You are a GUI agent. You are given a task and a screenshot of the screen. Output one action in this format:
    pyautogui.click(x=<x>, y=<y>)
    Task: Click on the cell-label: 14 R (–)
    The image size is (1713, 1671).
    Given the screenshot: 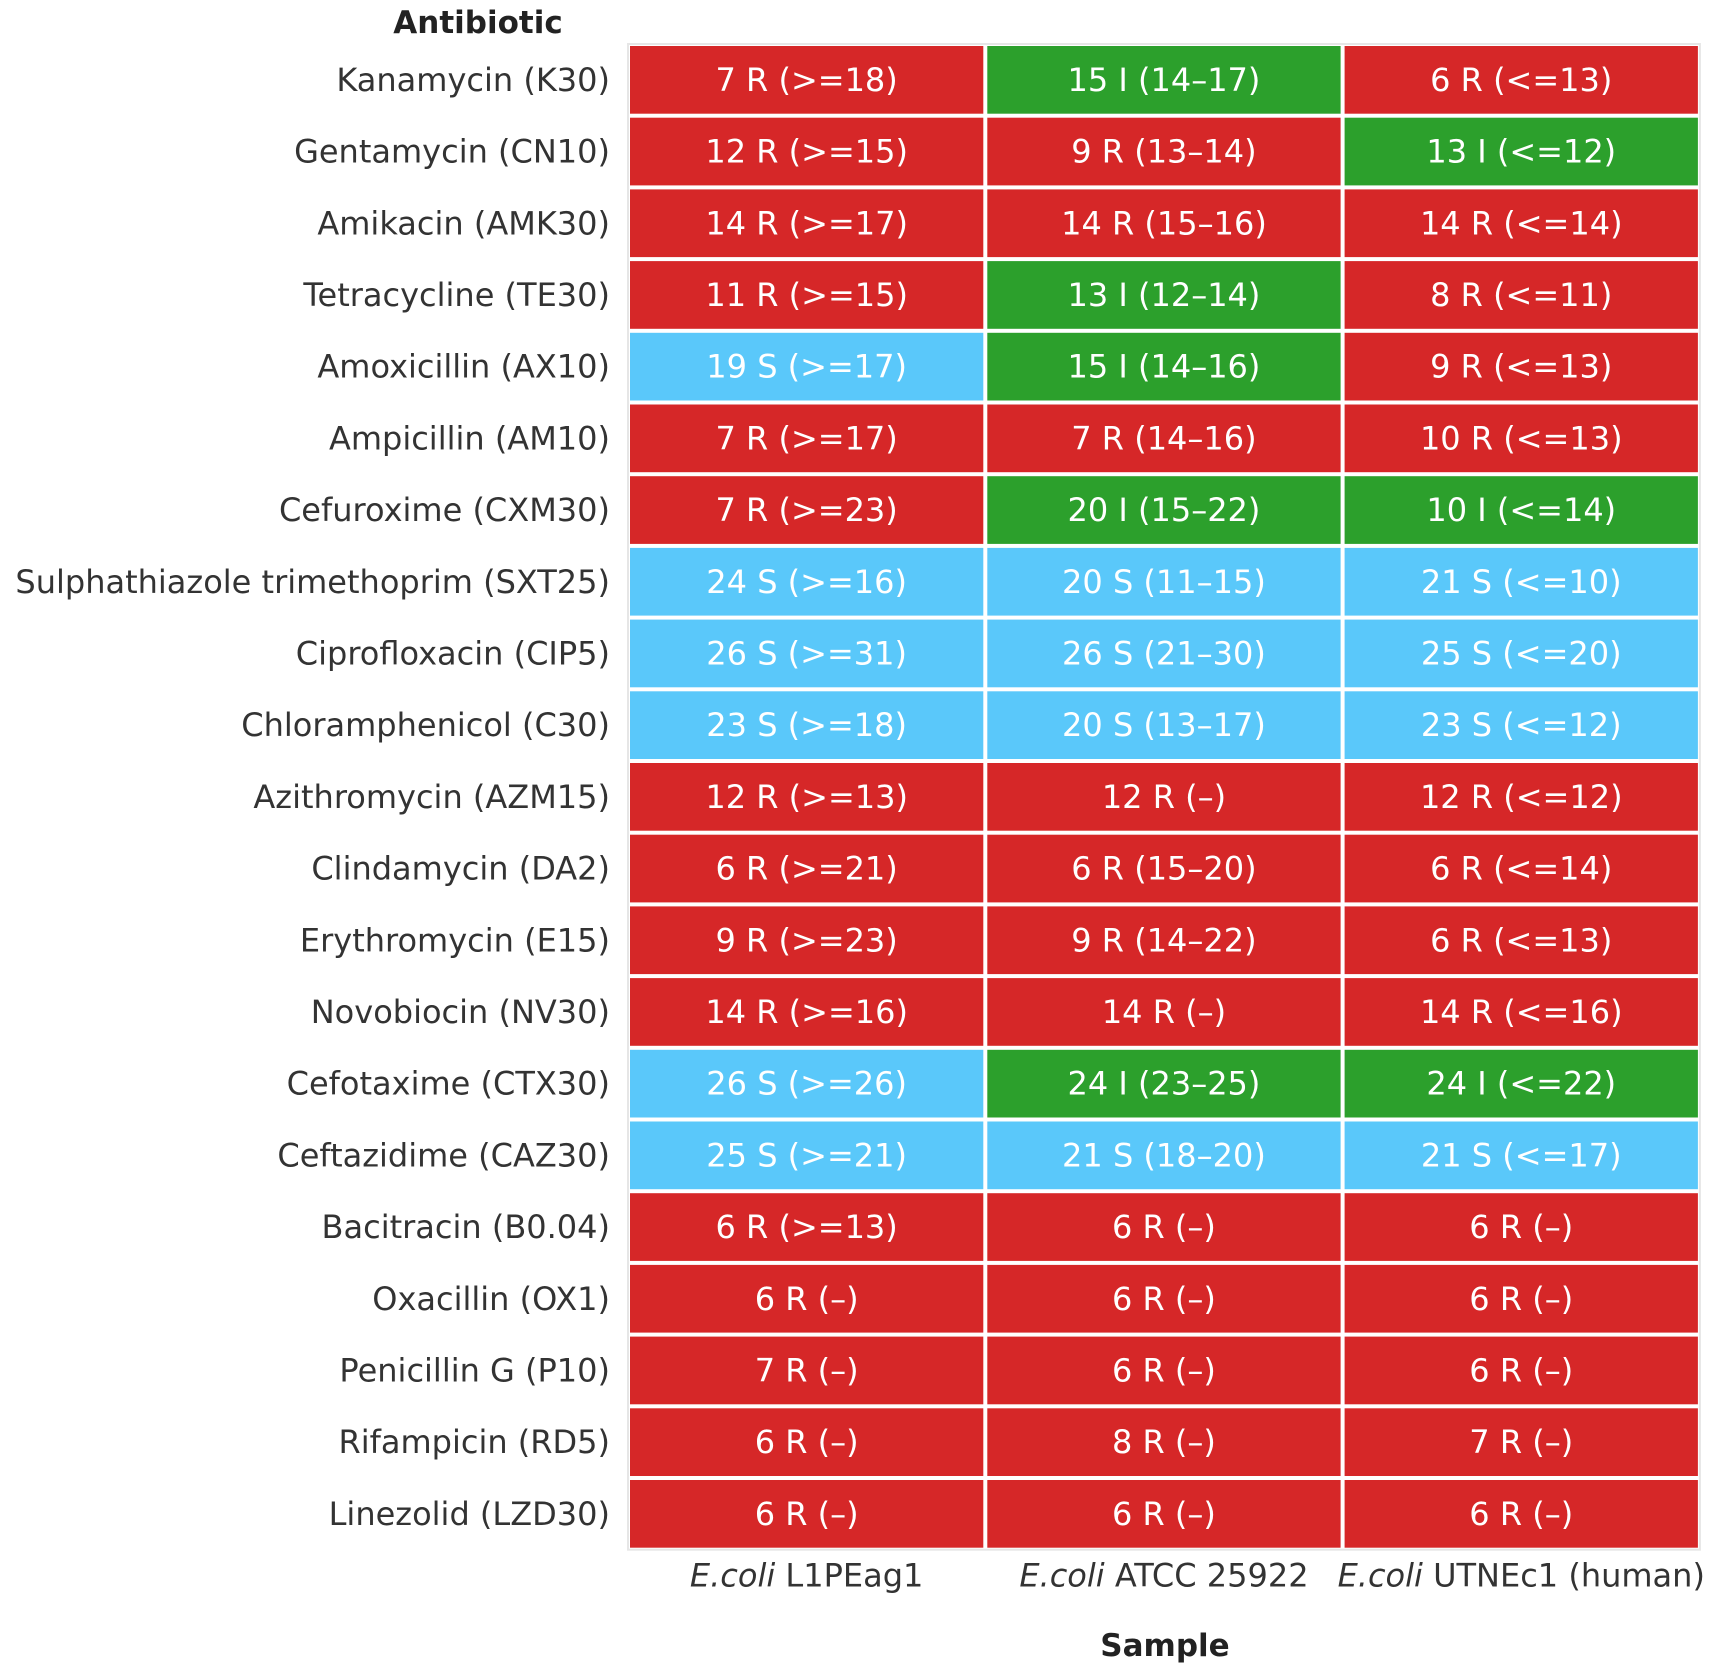 What is the action you would take?
    pyautogui.click(x=1164, y=1012)
    